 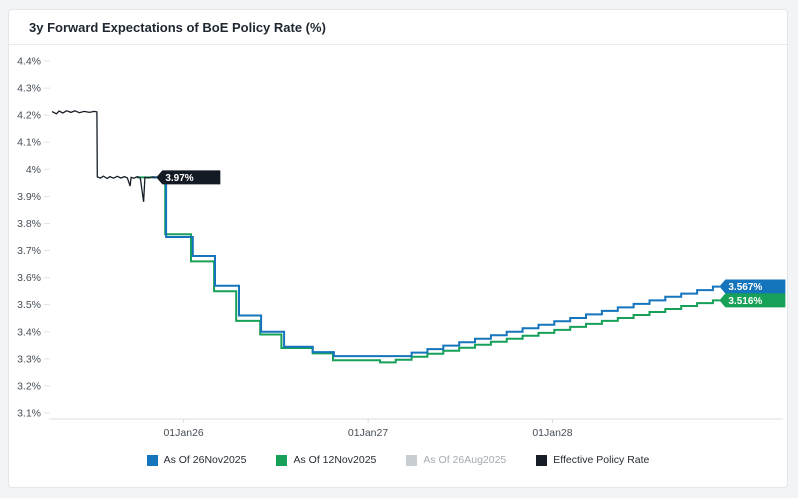 I want to click on y-axis-tick-label: 4.4%, so click(x=29, y=62).